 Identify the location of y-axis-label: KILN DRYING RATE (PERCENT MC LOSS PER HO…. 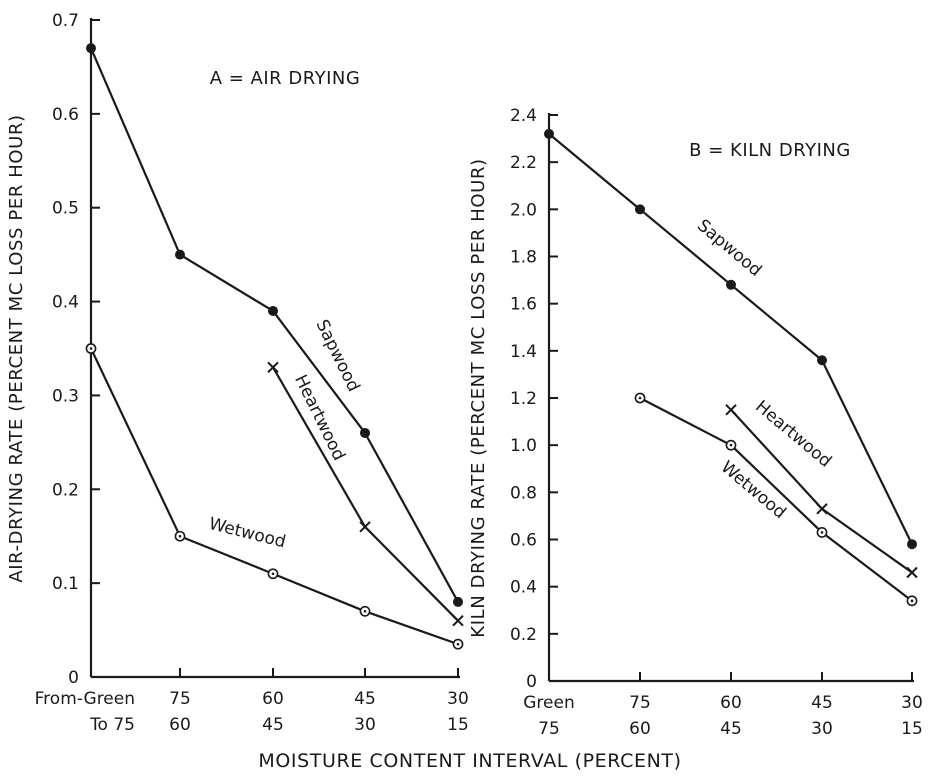
(478, 397).